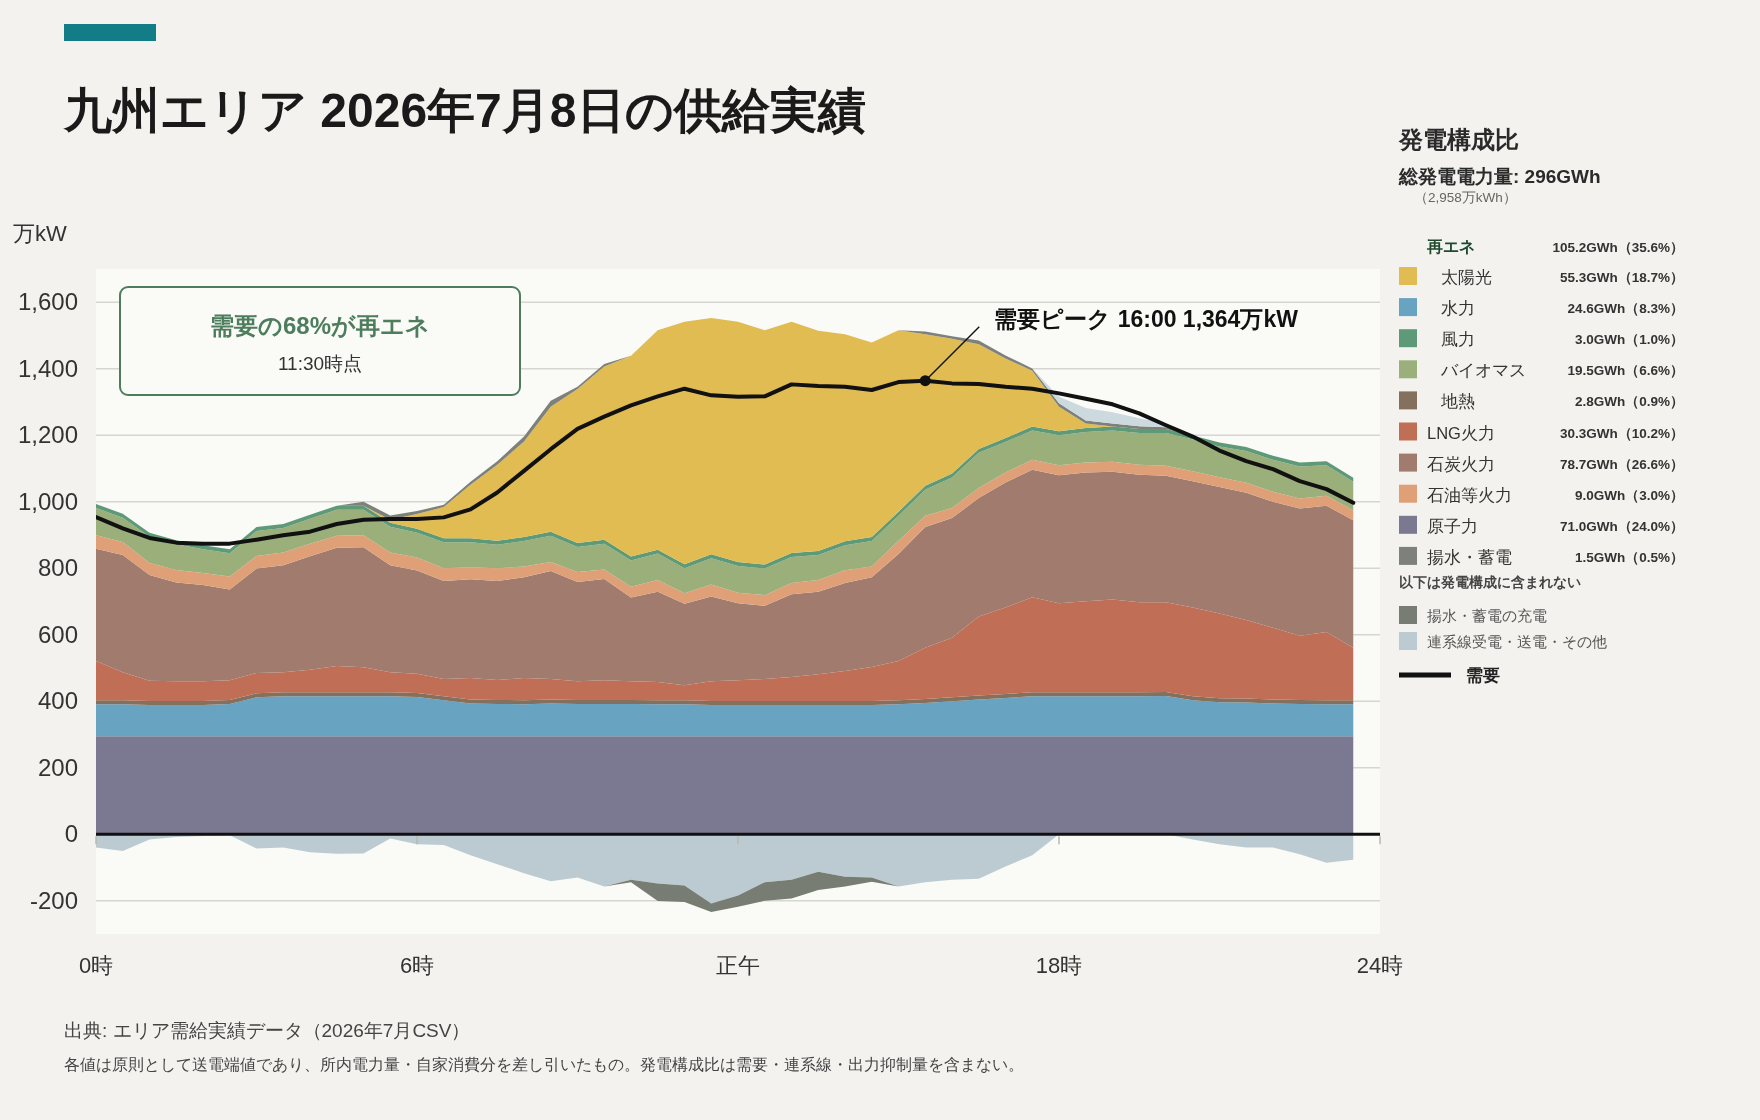  I want to click on x-tick-label: 0時, so click(96, 965).